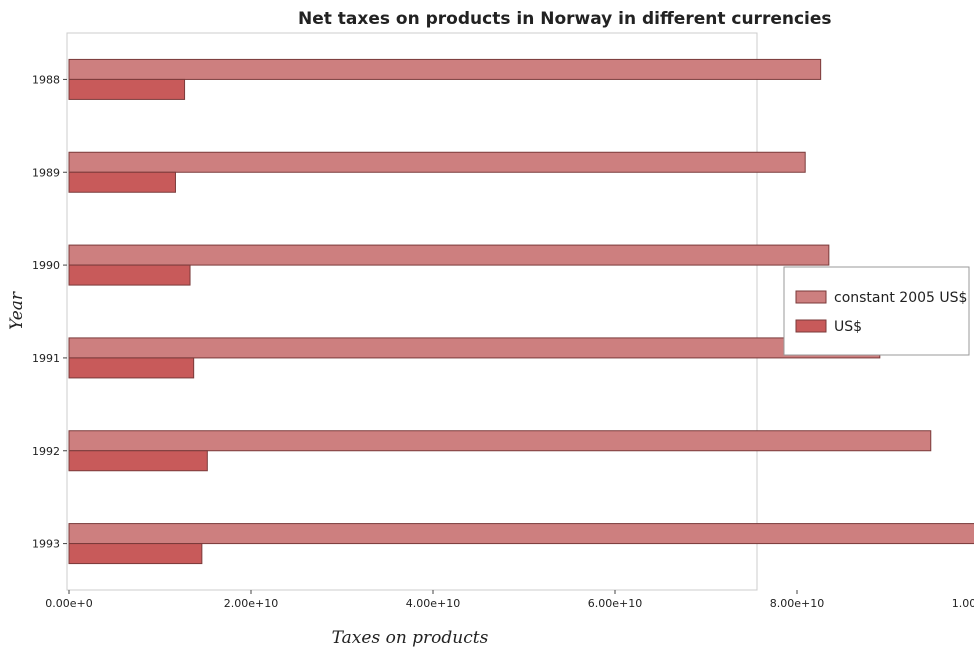  I want to click on x-tick-label-4: 8.00e+10, so click(797, 603).